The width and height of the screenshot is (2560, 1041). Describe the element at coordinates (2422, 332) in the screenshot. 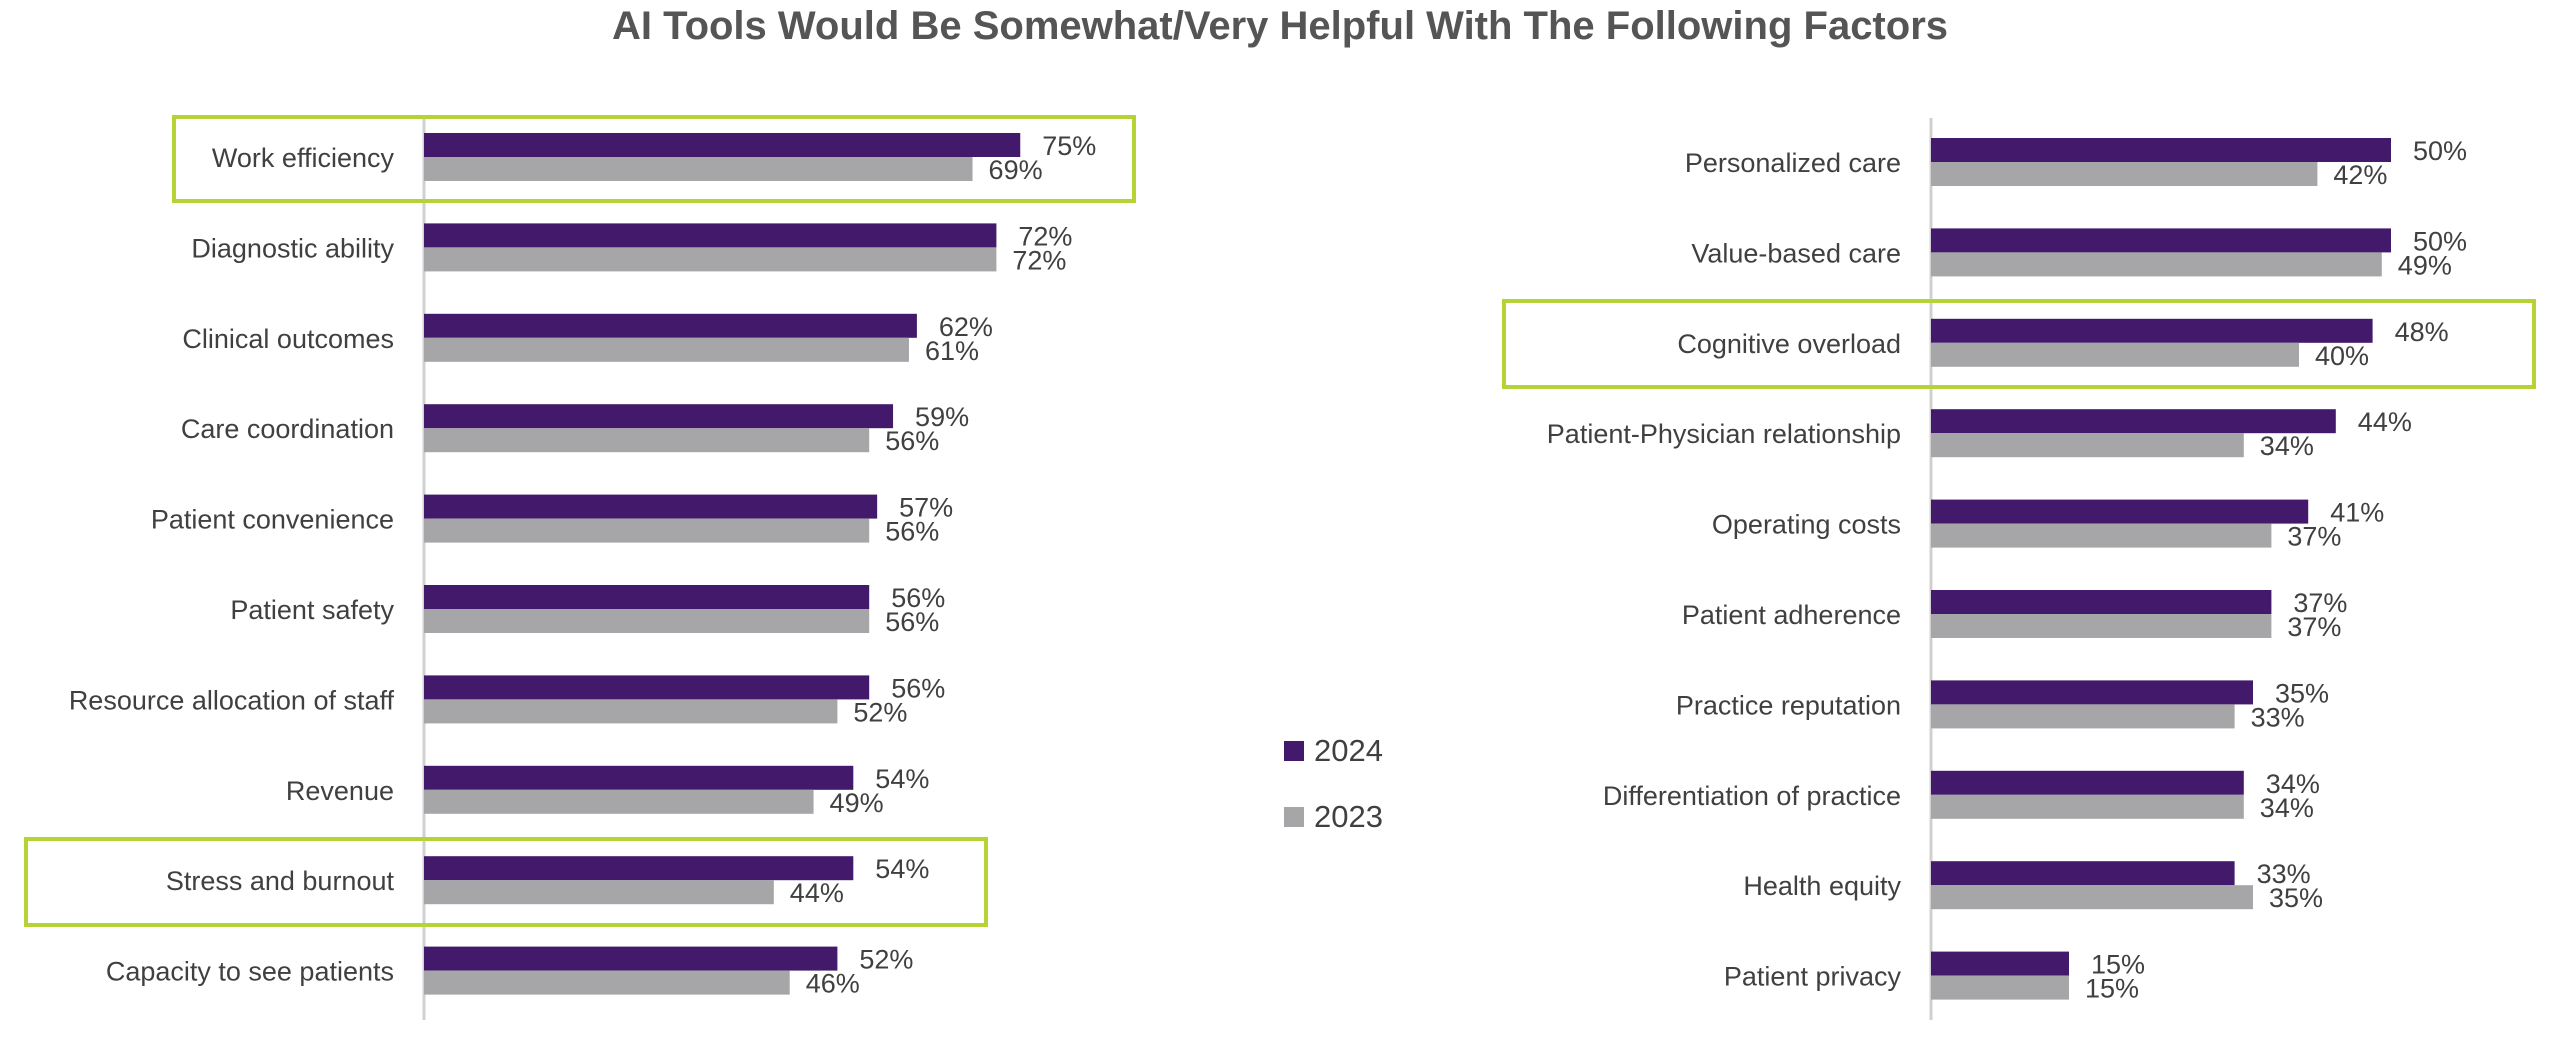

I see `data-label-2024: 48%` at that location.